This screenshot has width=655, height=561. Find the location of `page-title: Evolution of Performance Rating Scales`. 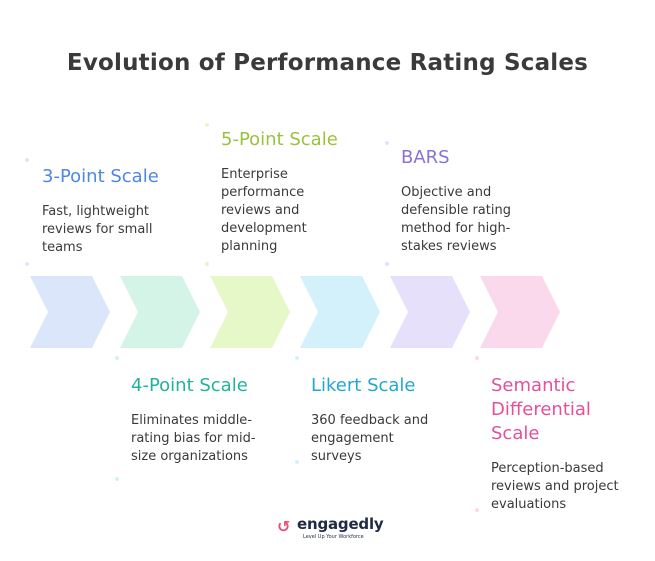

page-title: Evolution of Performance Rating Scales is located at coordinates (327, 63).